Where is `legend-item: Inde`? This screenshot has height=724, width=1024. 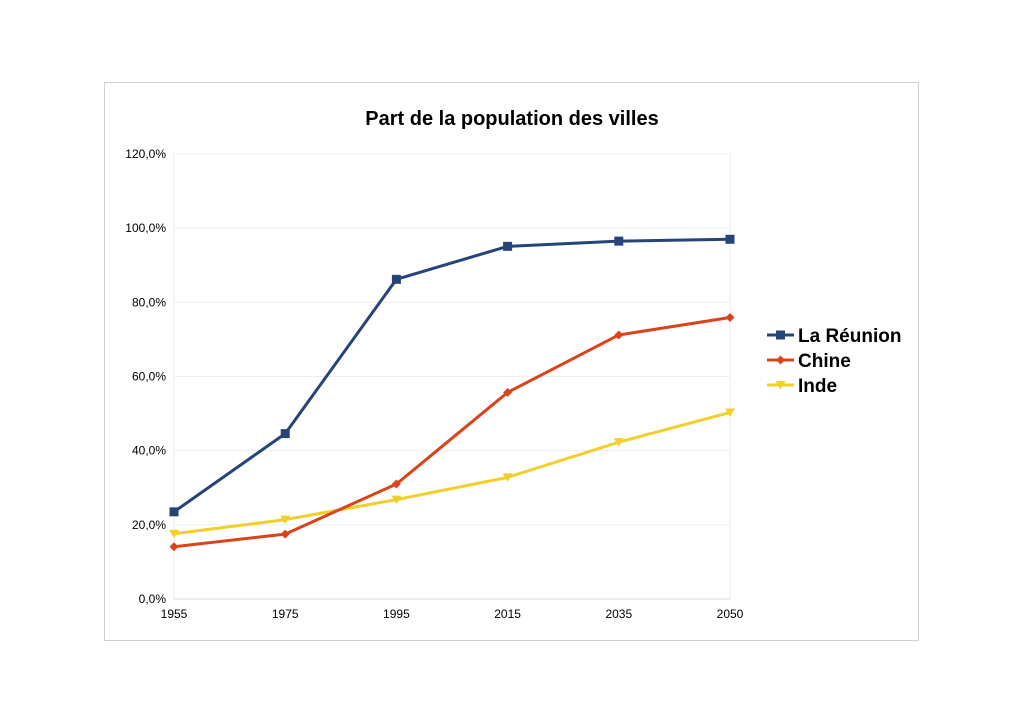 legend-item: Inde is located at coordinates (802, 386).